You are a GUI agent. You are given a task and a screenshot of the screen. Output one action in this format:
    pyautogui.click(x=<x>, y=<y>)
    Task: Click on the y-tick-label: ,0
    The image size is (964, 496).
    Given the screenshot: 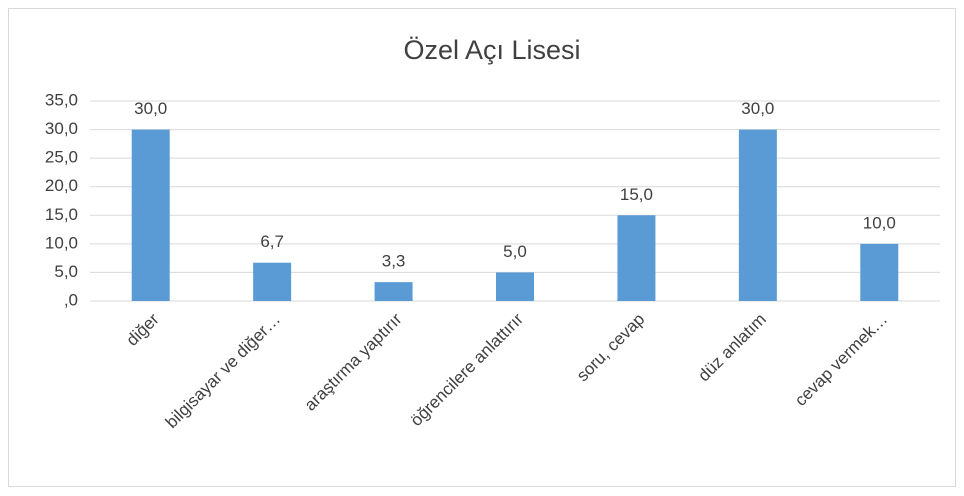 What is the action you would take?
    pyautogui.click(x=71, y=299)
    